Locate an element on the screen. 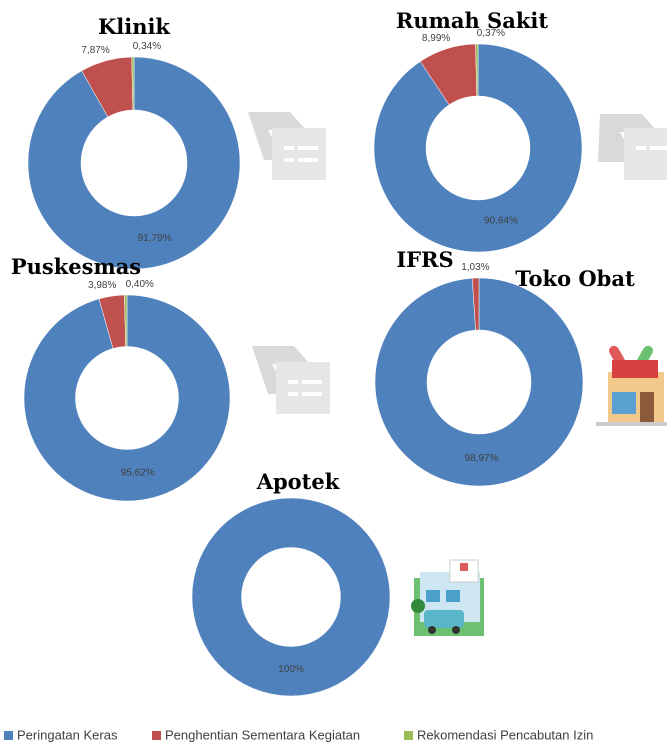 The width and height of the screenshot is (667, 747). drug-store-icon is located at coordinates (631, 385).